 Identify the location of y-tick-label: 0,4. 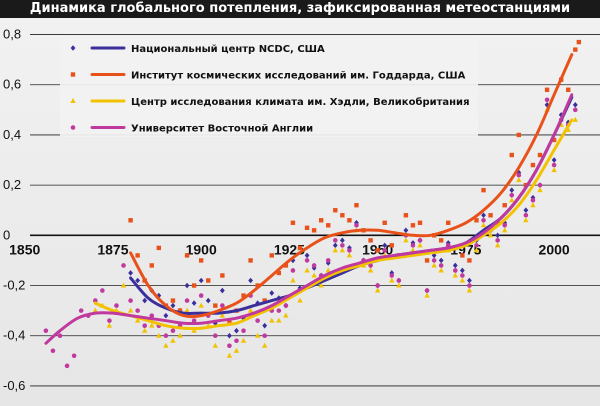
(12, 134).